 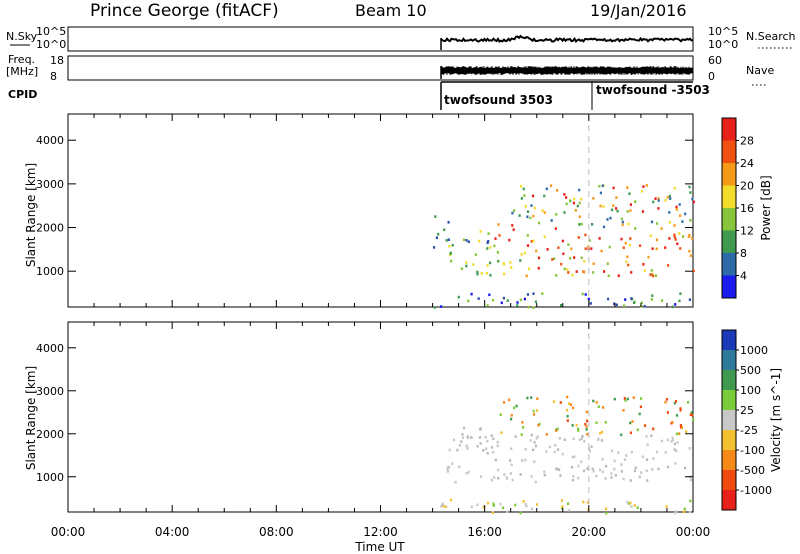 I want to click on power-data-cells, so click(x=564, y=247).